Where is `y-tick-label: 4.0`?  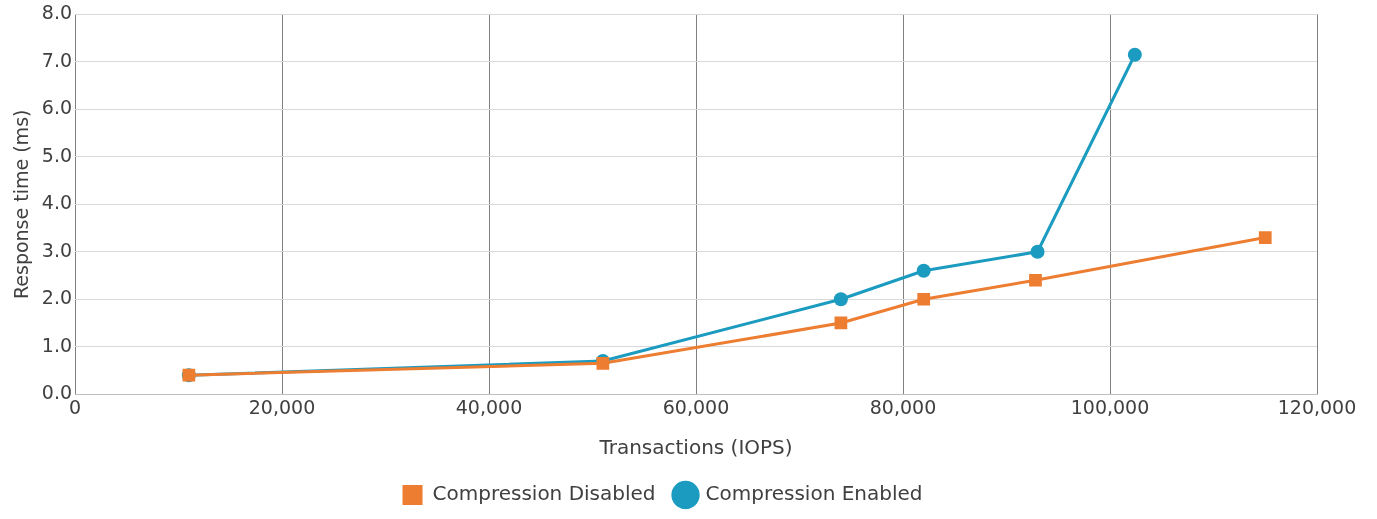
y-tick-label: 4.0 is located at coordinates (57, 202).